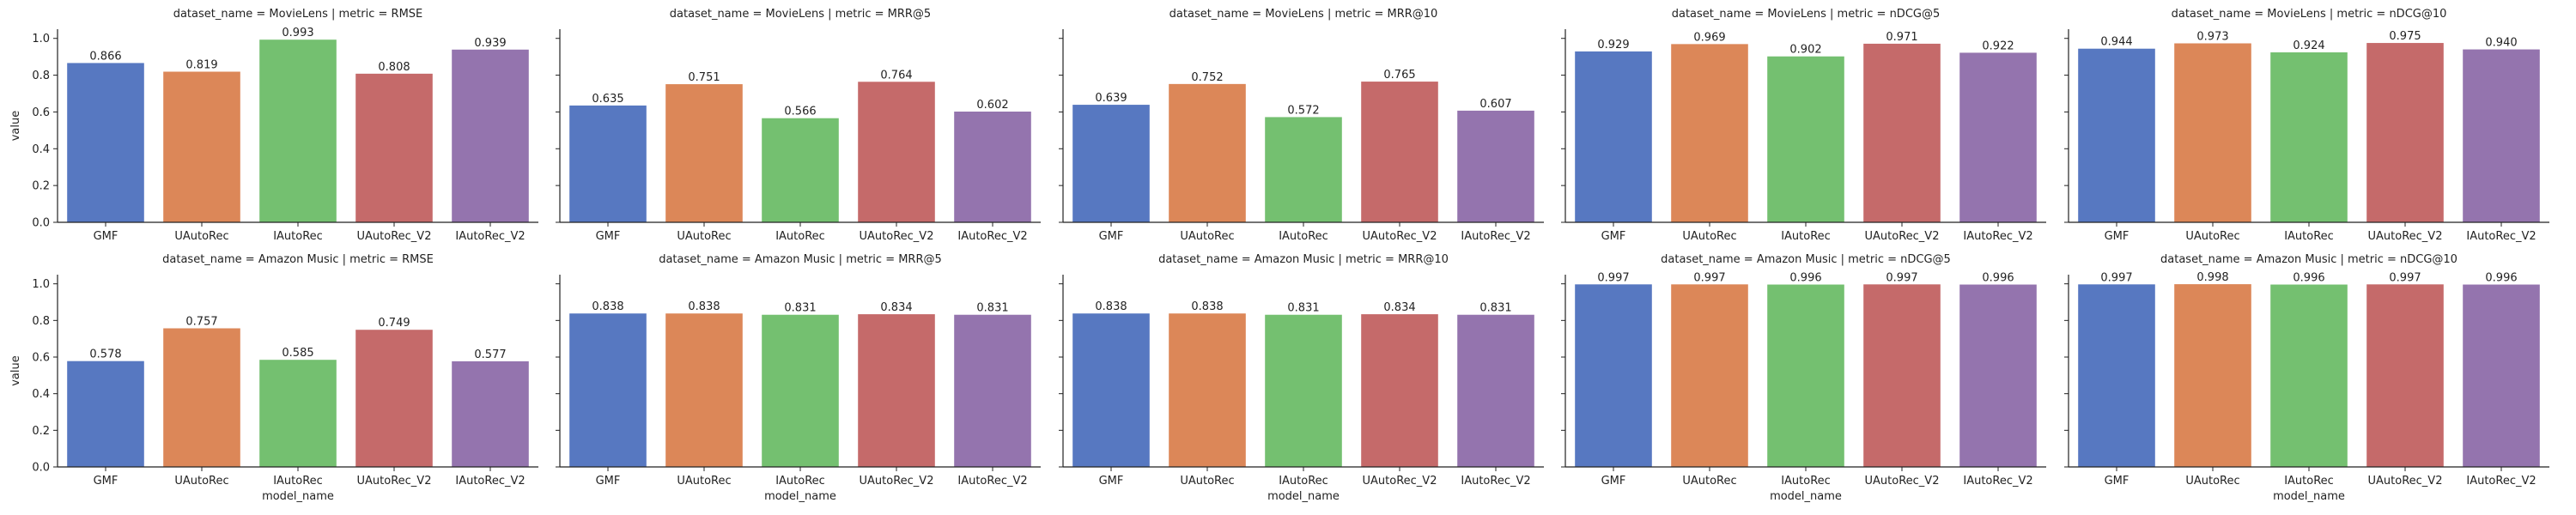  I want to click on data-label: 0.969, so click(1709, 37).